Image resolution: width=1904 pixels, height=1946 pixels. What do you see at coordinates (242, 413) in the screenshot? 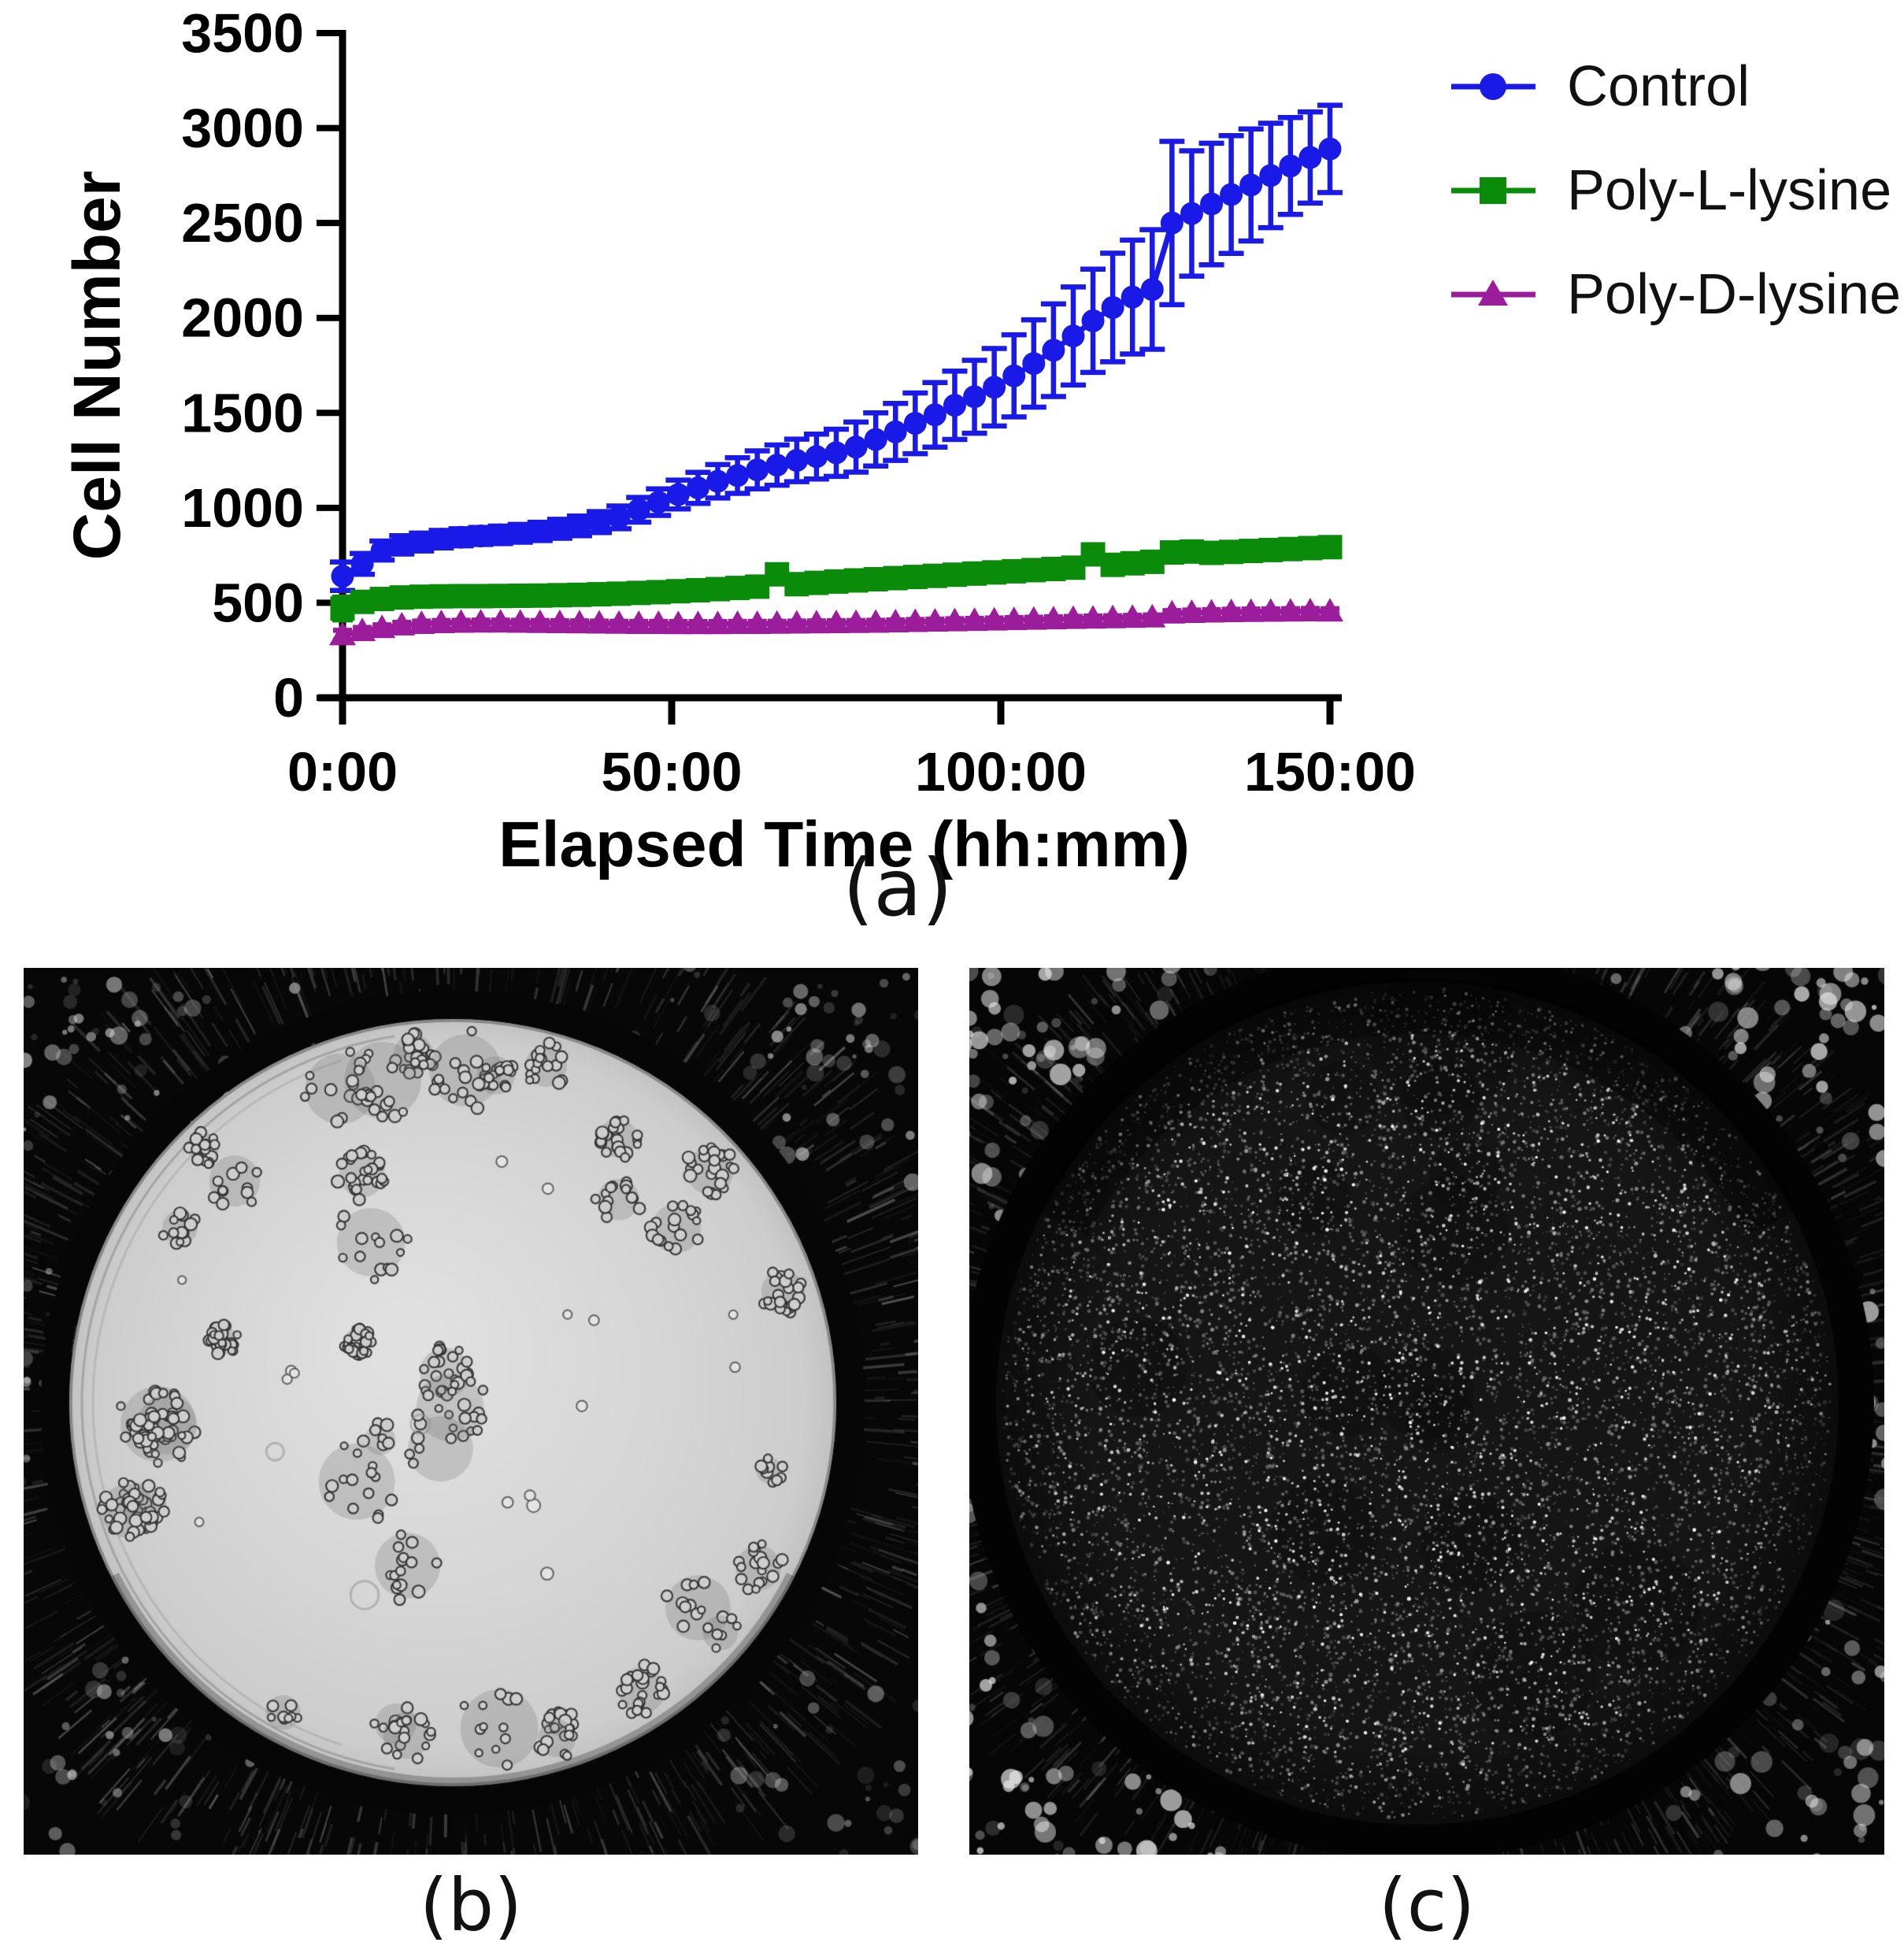
I see `y-tick-label: 1500` at bounding box center [242, 413].